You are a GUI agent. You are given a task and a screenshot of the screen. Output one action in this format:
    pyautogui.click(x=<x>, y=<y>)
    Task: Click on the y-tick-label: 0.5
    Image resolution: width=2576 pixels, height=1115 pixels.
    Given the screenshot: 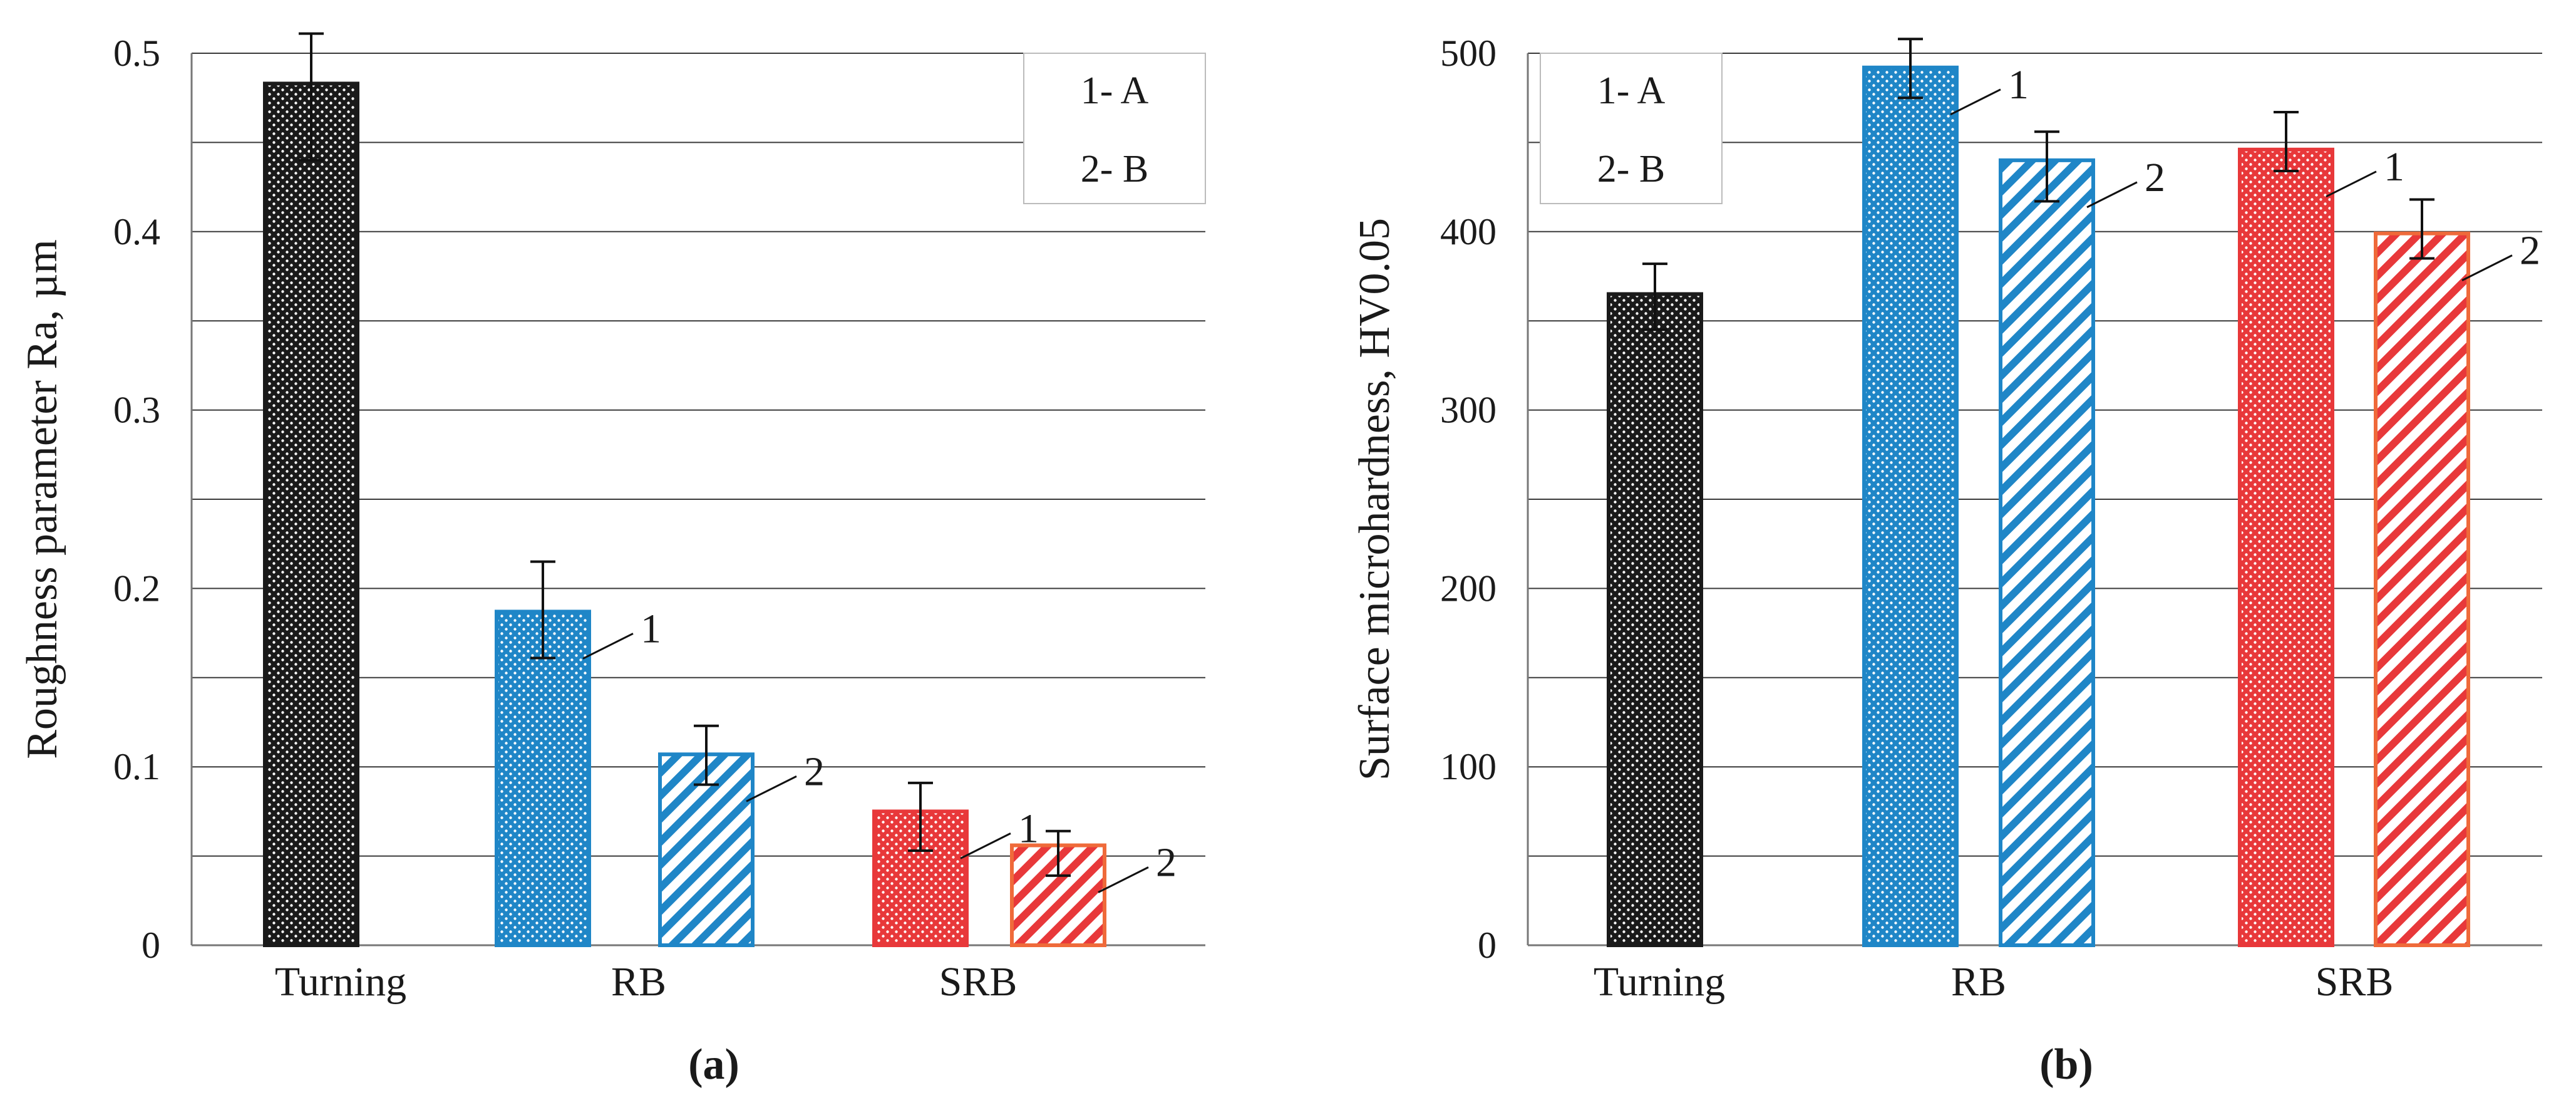 What is the action you would take?
    pyautogui.click(x=136, y=53)
    